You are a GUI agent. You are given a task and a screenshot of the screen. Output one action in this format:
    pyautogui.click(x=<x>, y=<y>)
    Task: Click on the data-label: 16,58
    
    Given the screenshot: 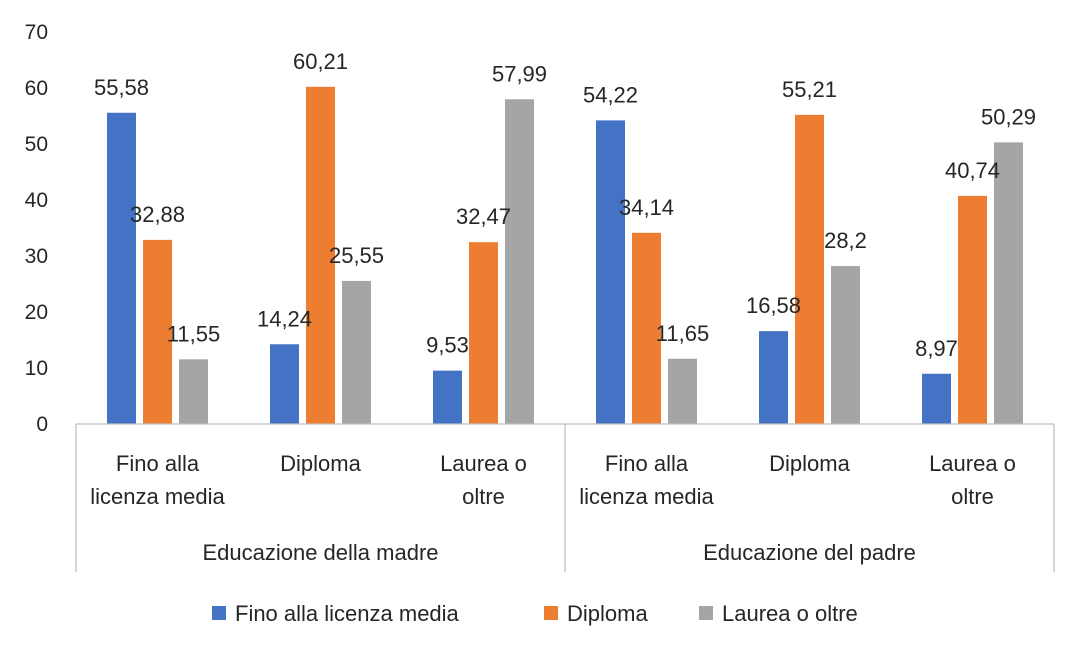 What is the action you would take?
    pyautogui.click(x=773, y=305)
    